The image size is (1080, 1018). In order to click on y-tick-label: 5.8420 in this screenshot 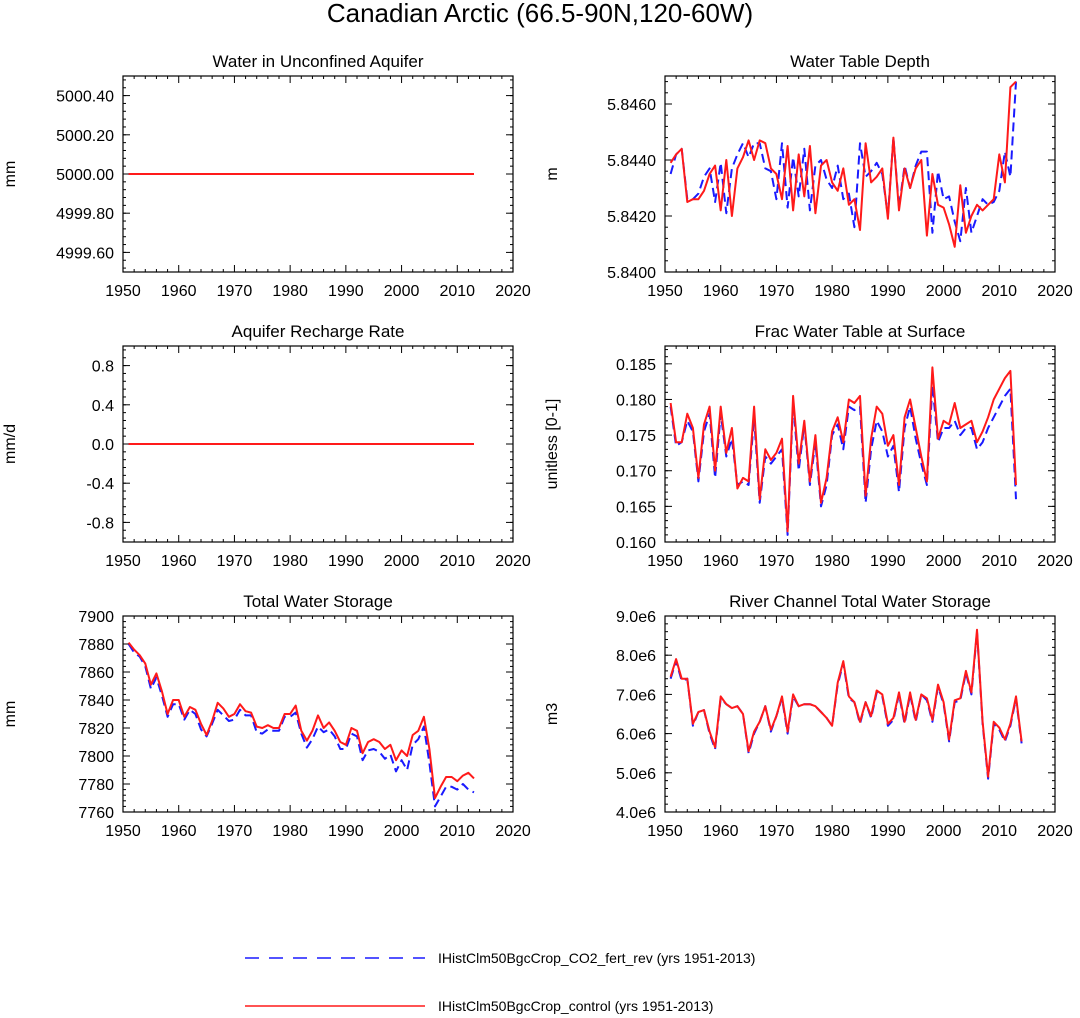, I will do `click(631, 217)`.